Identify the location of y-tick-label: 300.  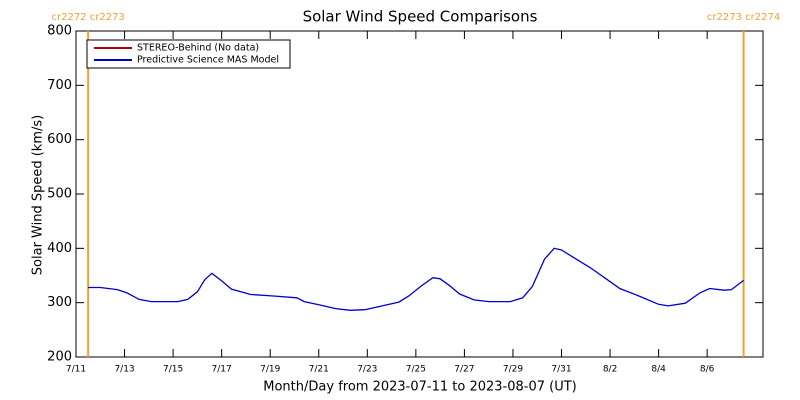
(59, 302).